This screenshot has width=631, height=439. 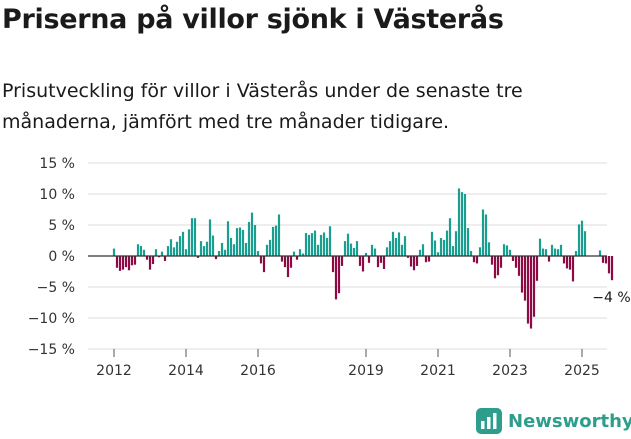 I want to click on brand: Newsworthy, so click(x=553, y=421).